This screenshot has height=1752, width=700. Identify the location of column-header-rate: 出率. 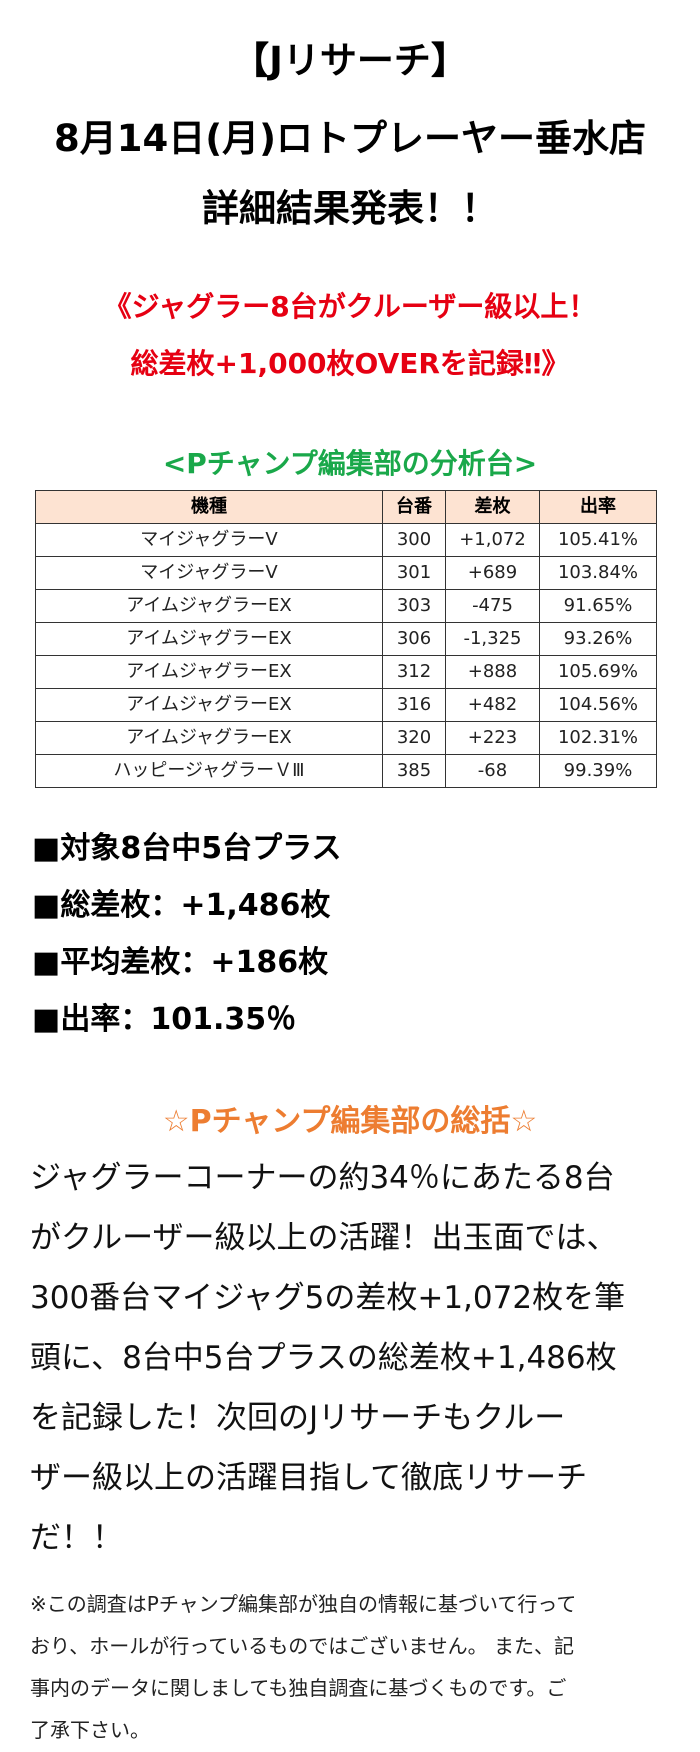
(598, 507).